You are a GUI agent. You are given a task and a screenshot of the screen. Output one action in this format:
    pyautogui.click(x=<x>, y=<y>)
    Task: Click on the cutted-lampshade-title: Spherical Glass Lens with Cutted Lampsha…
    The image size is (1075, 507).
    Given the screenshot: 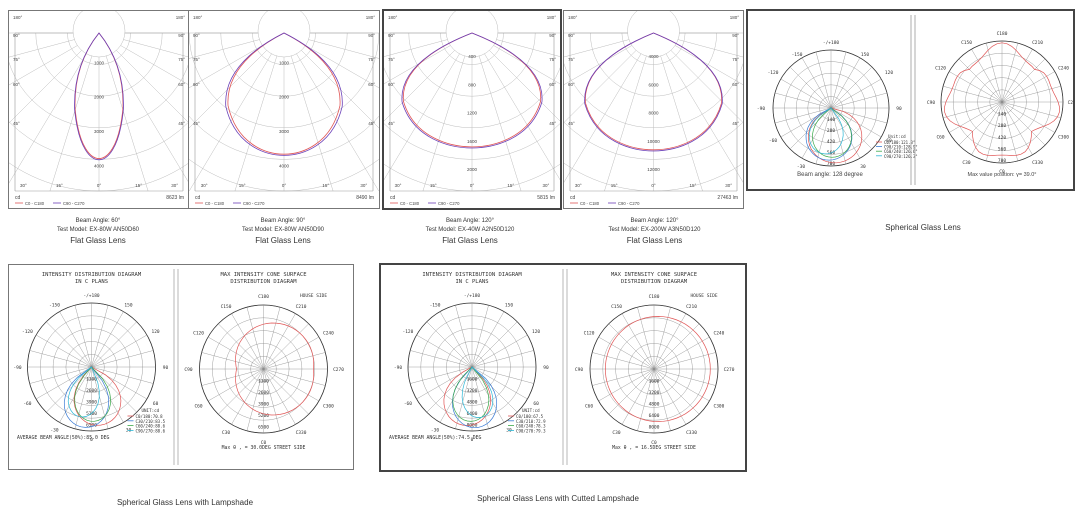 What is the action you would take?
    pyautogui.click(x=558, y=498)
    